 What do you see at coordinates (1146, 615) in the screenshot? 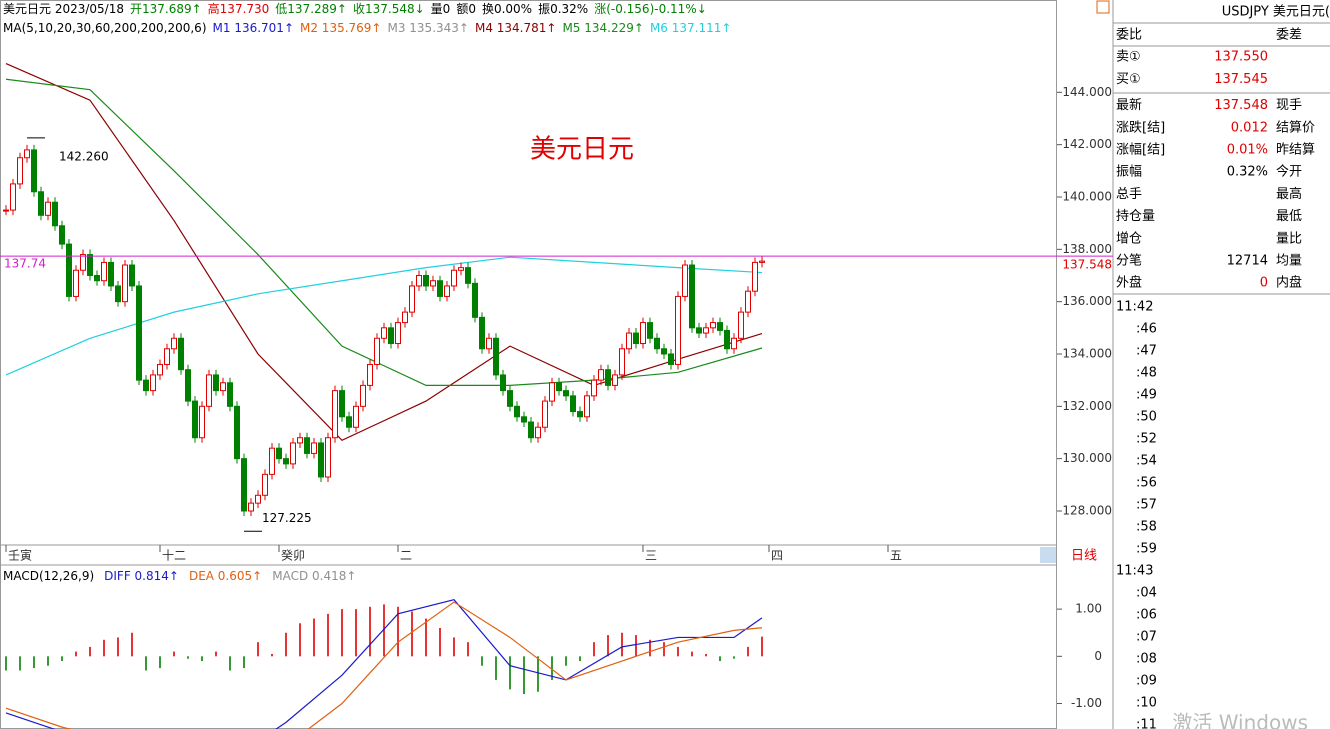
I see `tick-time: :06` at bounding box center [1146, 615].